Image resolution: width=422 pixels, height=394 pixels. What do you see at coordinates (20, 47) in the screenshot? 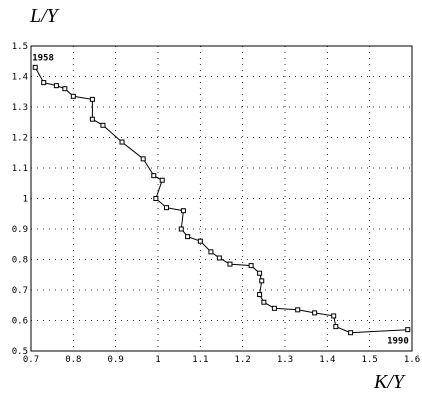
I see `y-tick-label: 1.5` at bounding box center [20, 47].